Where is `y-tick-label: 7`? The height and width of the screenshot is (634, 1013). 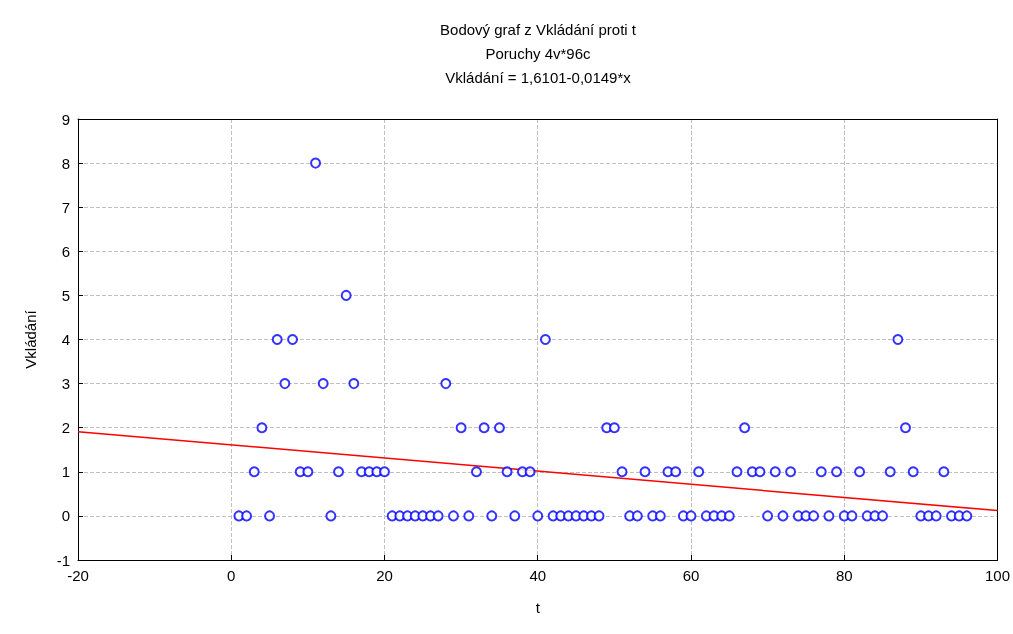
y-tick-label: 7 is located at coordinates (65, 207).